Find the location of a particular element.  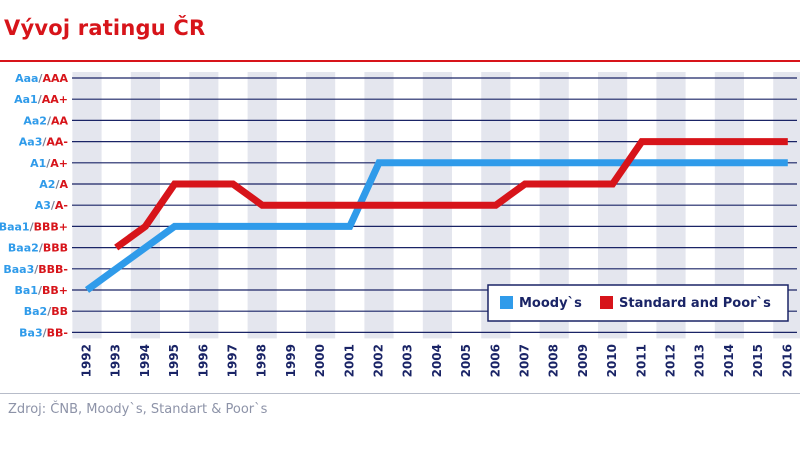

y-tick-label: Baa2/BBB is located at coordinates (38, 248).